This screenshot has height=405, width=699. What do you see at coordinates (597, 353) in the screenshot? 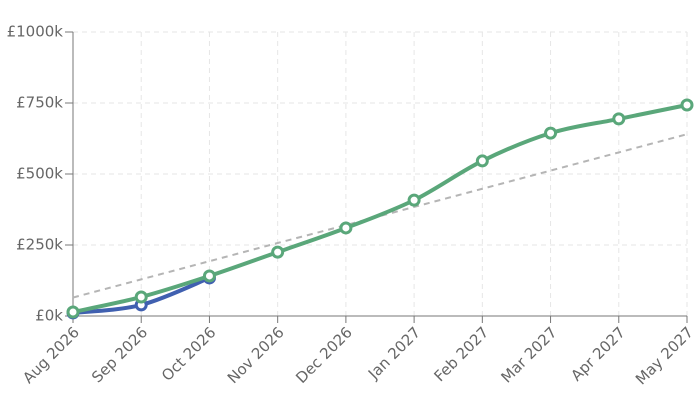
I see `x-tick-label: Apr 2027` at bounding box center [597, 353].